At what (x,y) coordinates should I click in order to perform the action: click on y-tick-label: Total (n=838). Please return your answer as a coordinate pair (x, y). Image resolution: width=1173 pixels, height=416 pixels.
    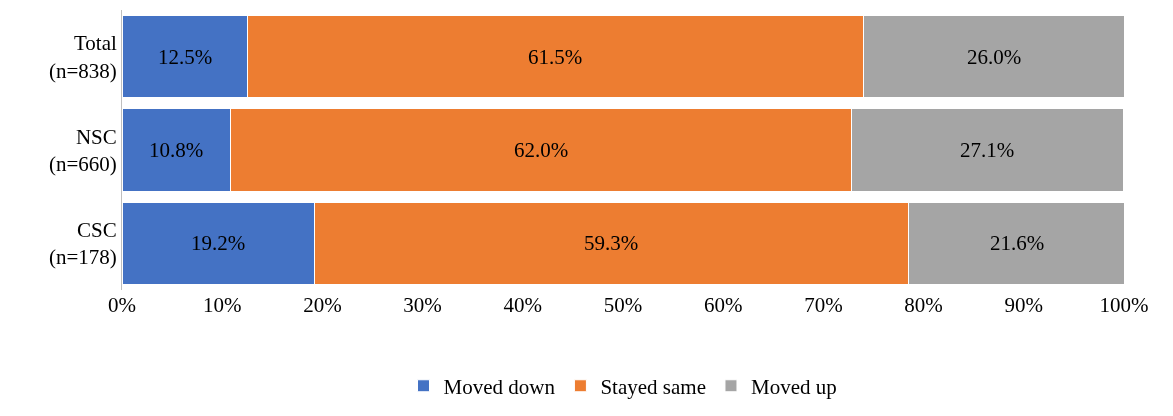
    Looking at the image, I should click on (82, 57).